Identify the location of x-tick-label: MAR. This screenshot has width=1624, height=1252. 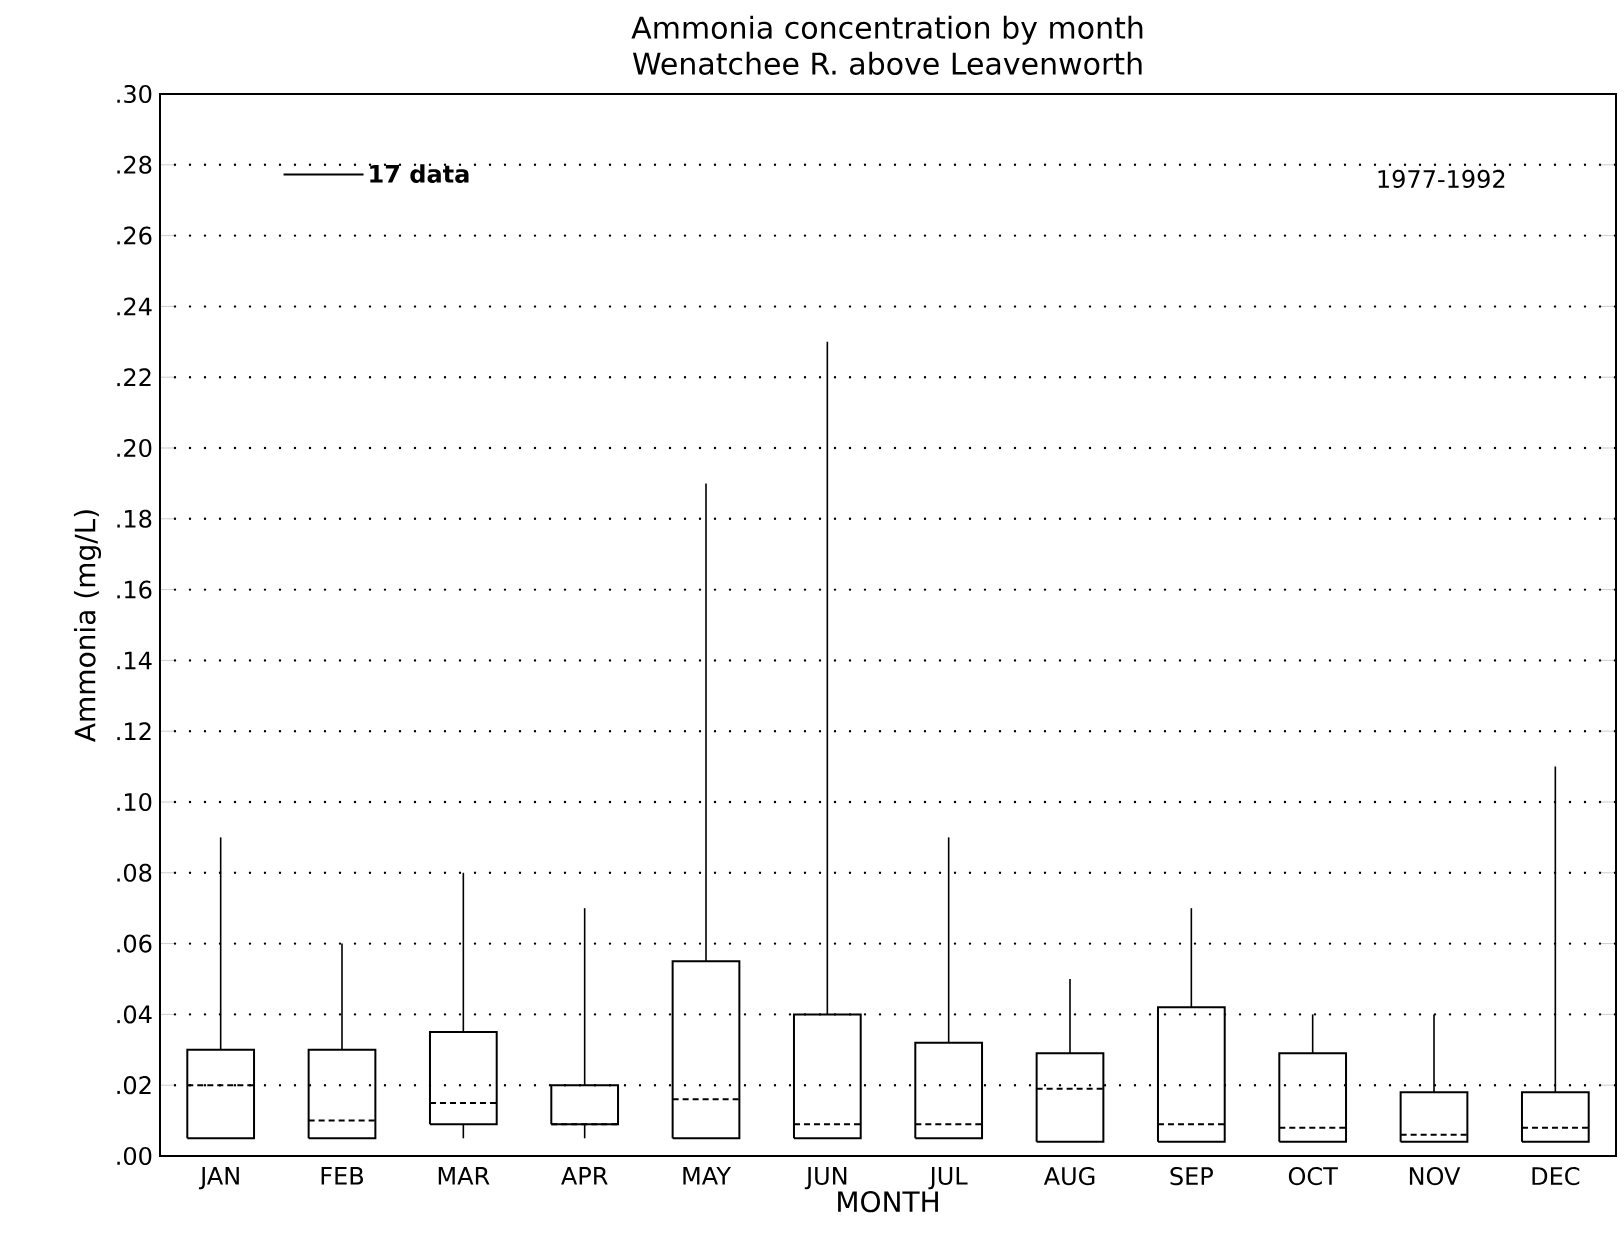
(464, 1176).